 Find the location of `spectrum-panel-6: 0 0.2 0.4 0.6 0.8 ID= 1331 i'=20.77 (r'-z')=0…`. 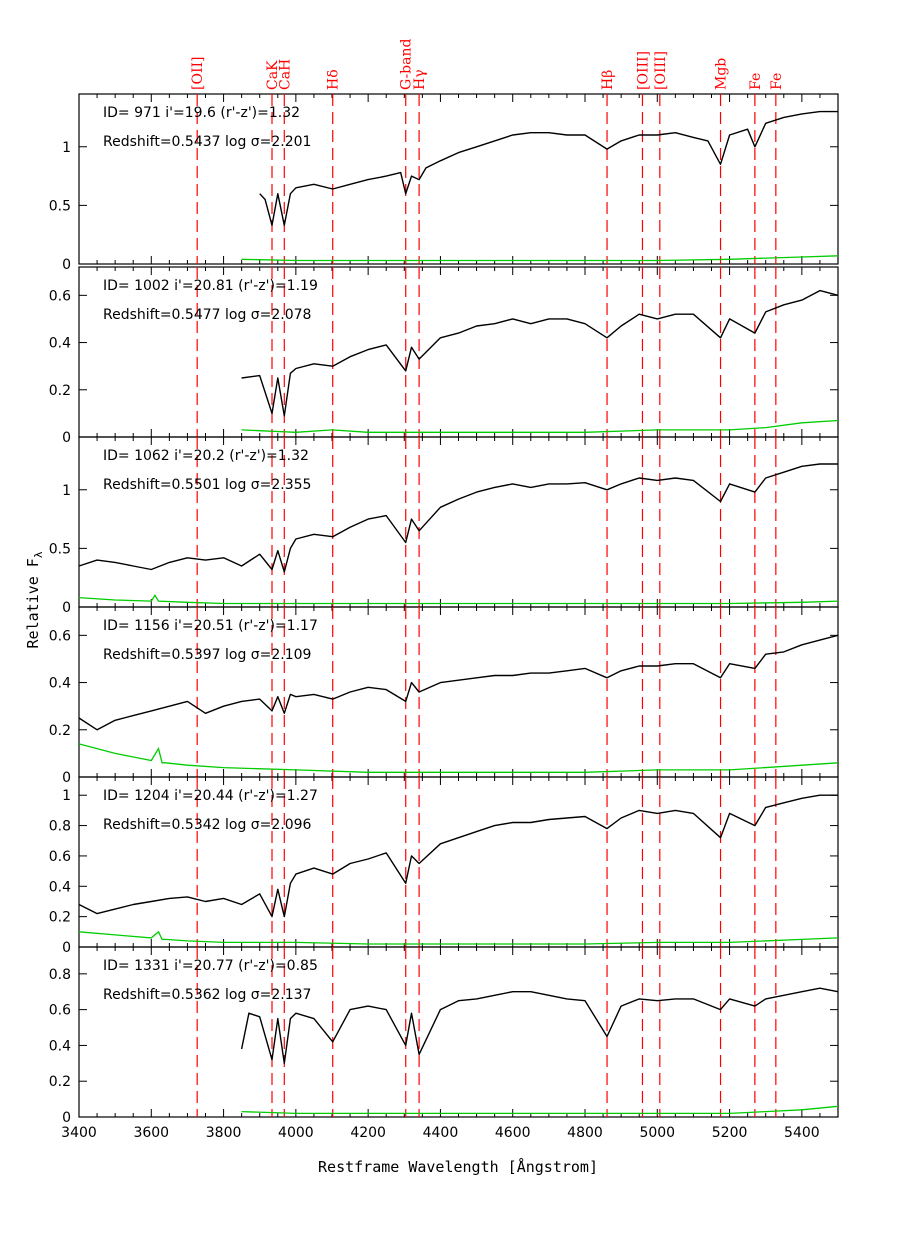

spectrum-panel-6: 0 0.2 0.4 0.6 0.8 ID= 1331 i'=20.77 (r'-z')=0… is located at coordinates (444, 1036).